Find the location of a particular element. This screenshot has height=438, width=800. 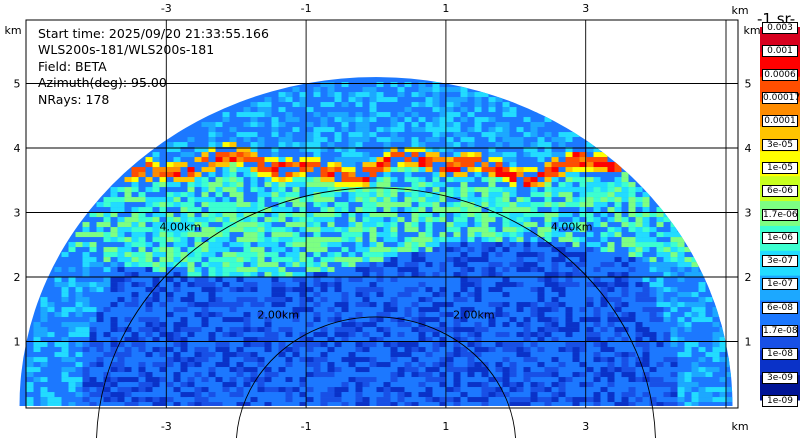

colorbar-label: 0.0006 is located at coordinates (780, 74).